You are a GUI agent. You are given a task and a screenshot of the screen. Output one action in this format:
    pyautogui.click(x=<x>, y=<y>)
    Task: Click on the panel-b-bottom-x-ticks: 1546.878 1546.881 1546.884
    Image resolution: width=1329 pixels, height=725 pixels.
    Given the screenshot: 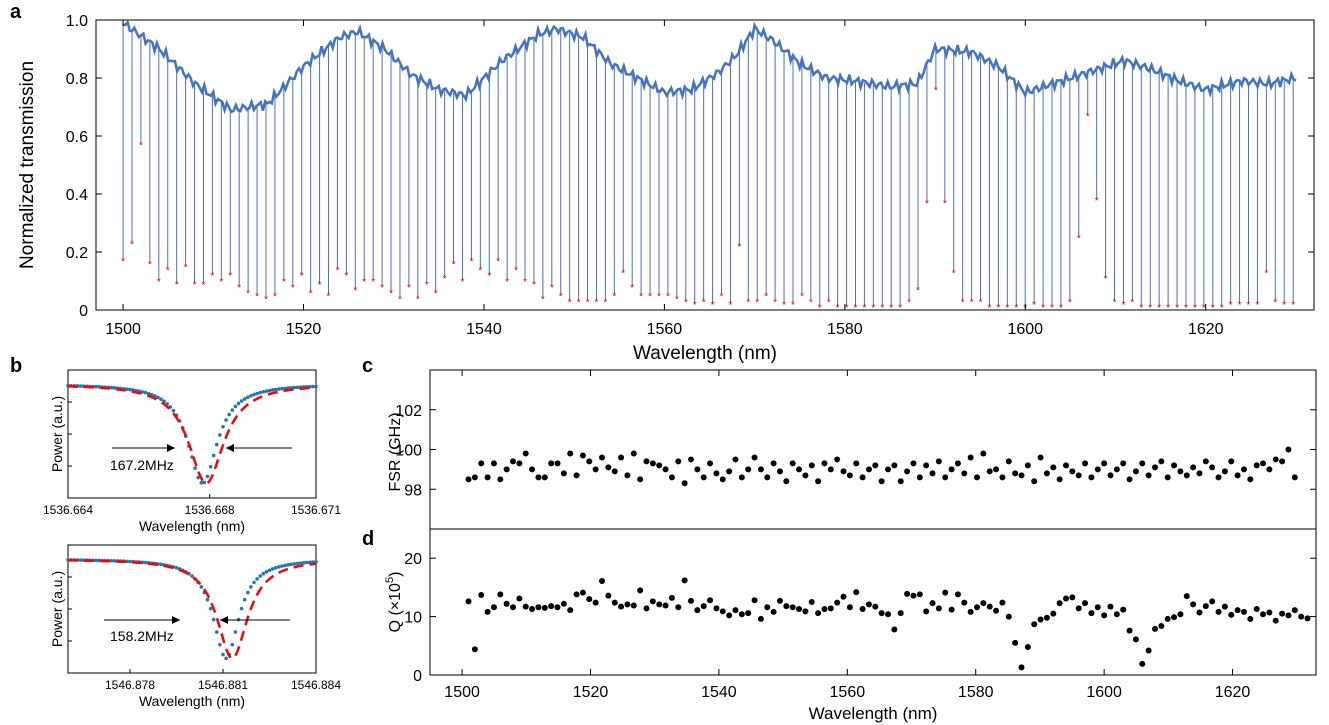 What is the action you would take?
    pyautogui.click(x=204, y=634)
    